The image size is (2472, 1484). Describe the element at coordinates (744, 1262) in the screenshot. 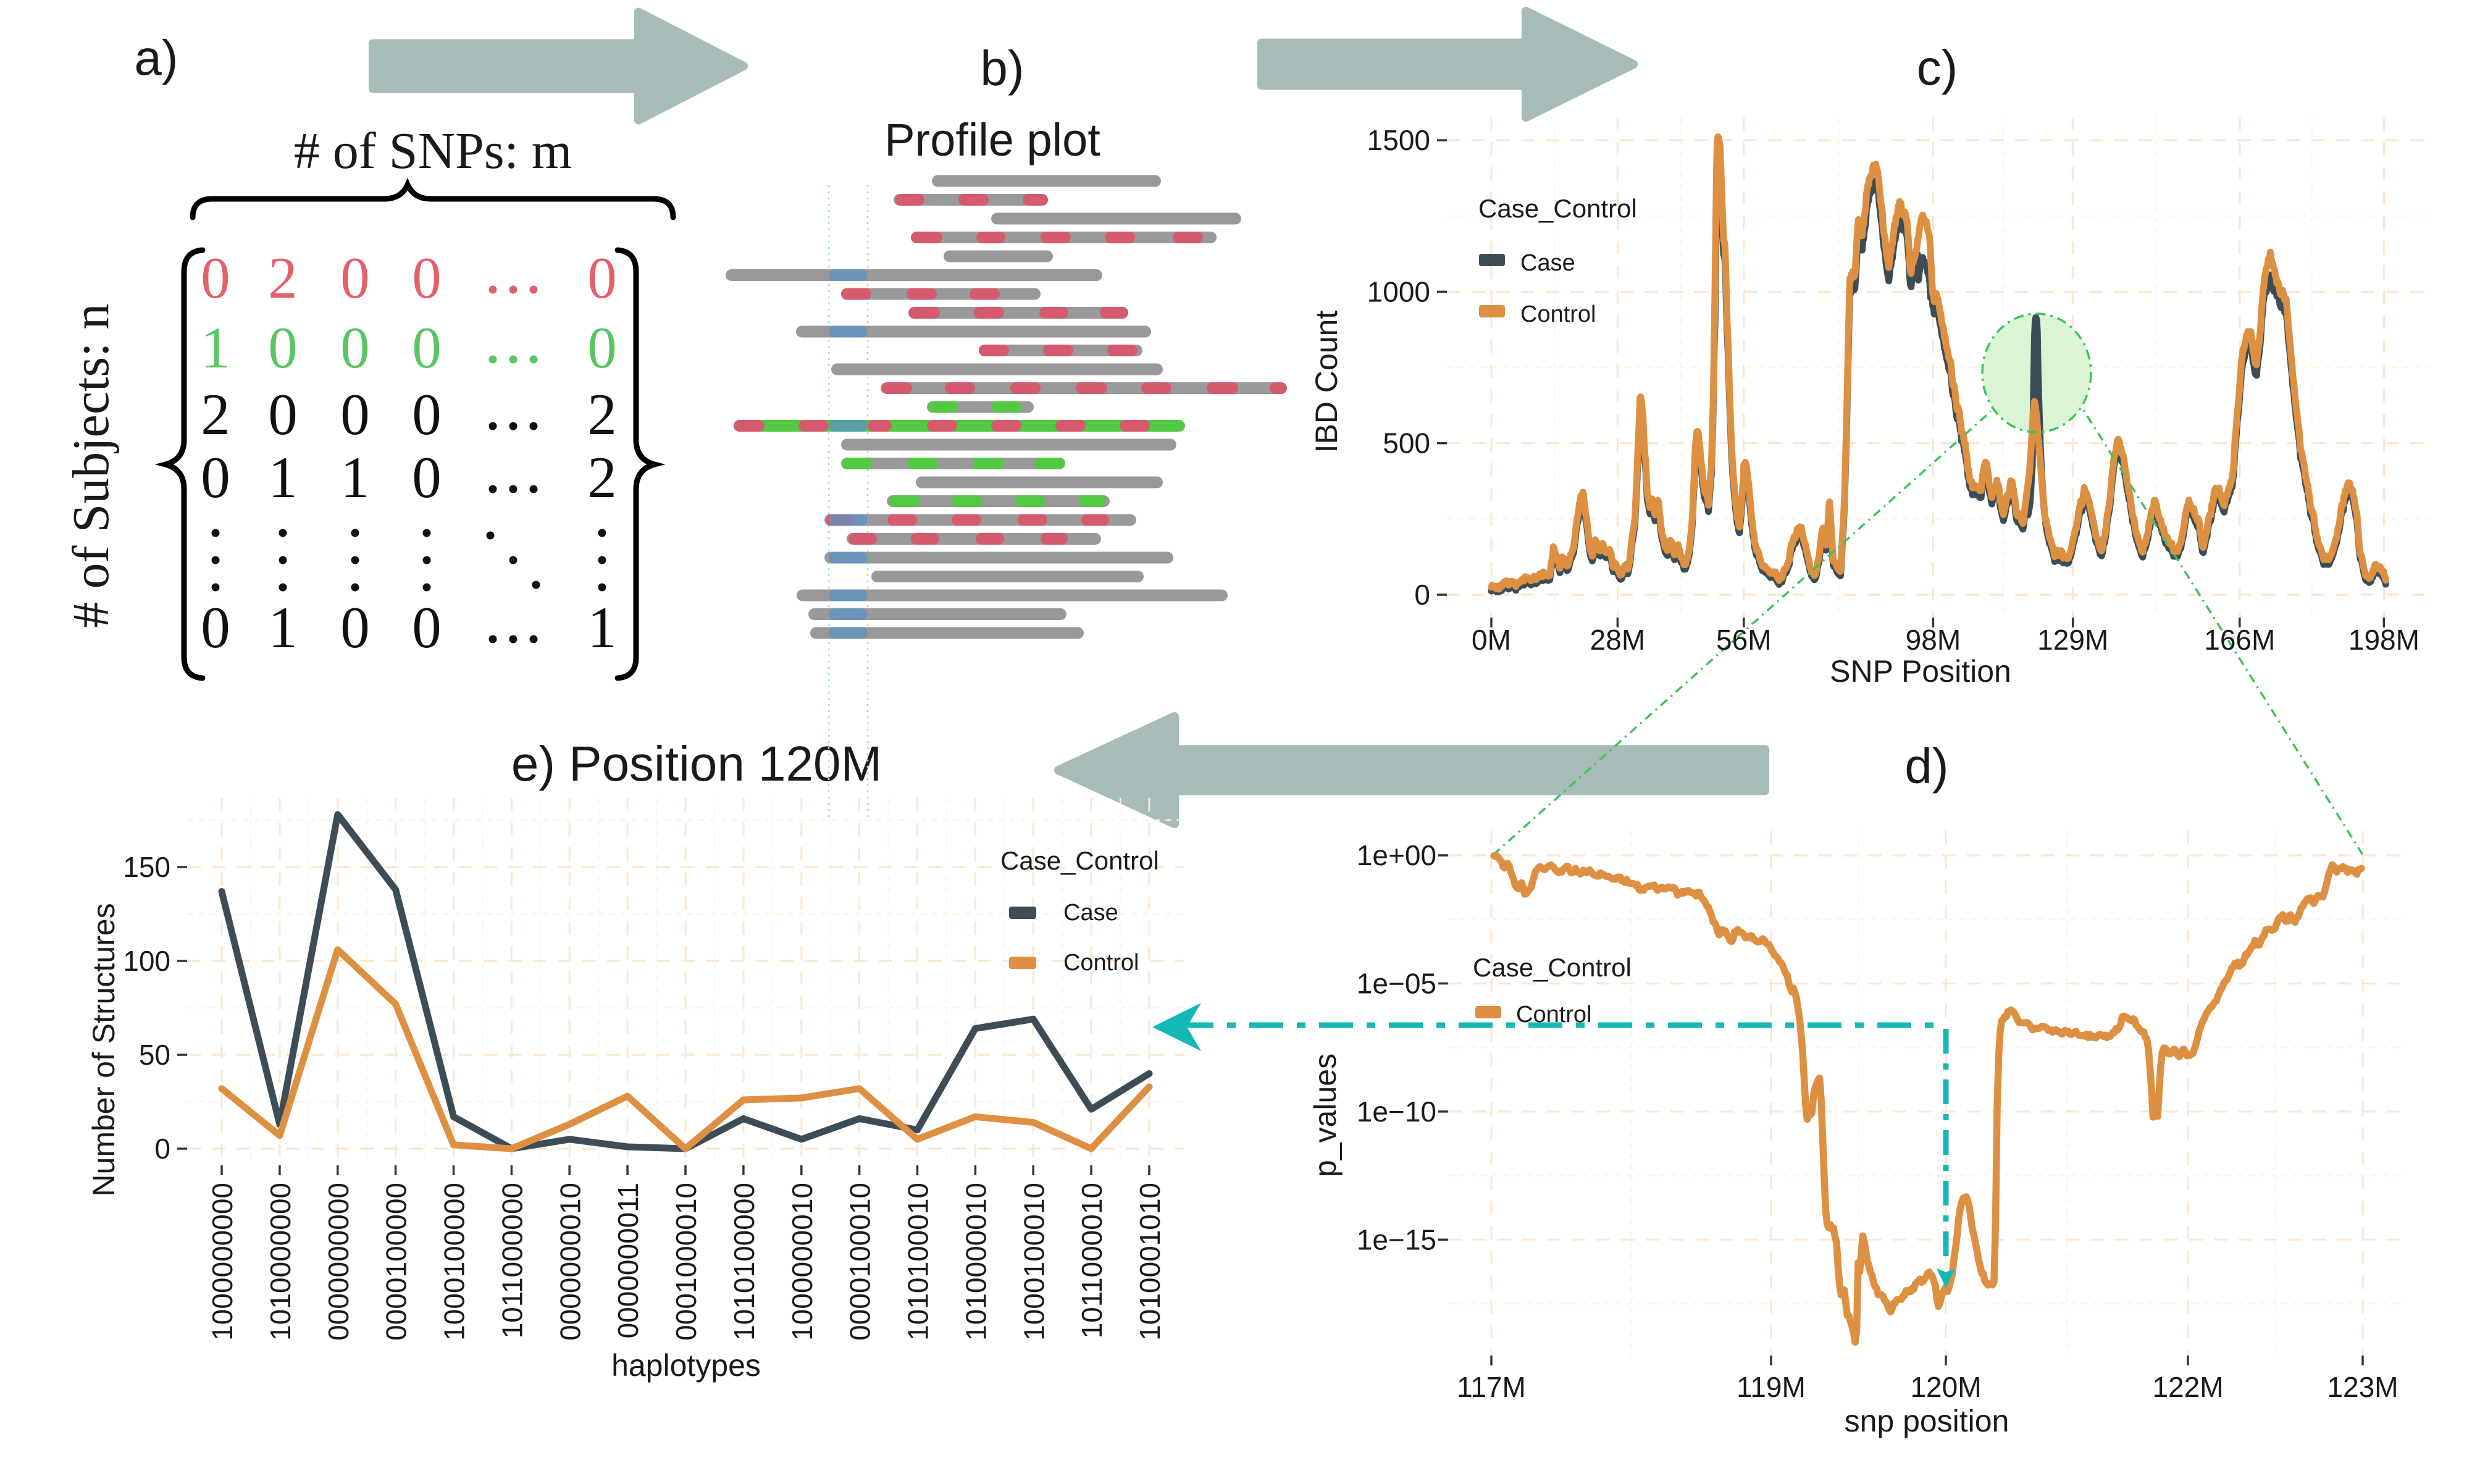

I see `svg-text: 1010100000` at that location.